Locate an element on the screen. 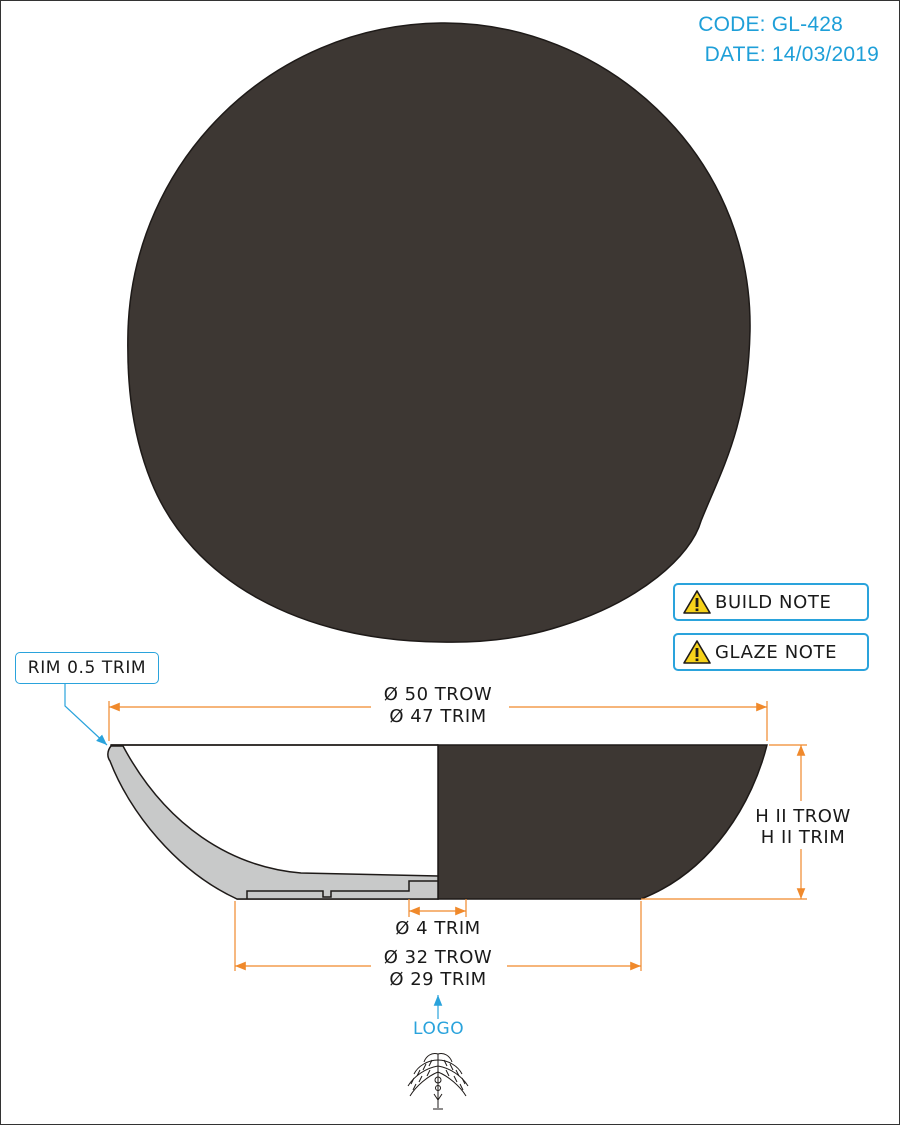  dim-height-trim: H II TRIM is located at coordinates (803, 837).